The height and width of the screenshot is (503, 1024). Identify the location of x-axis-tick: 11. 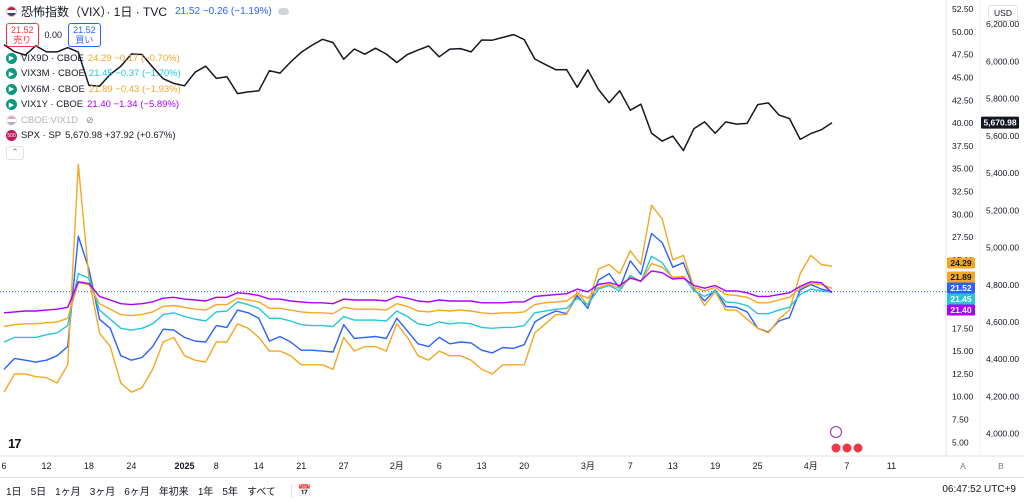
(891, 466).